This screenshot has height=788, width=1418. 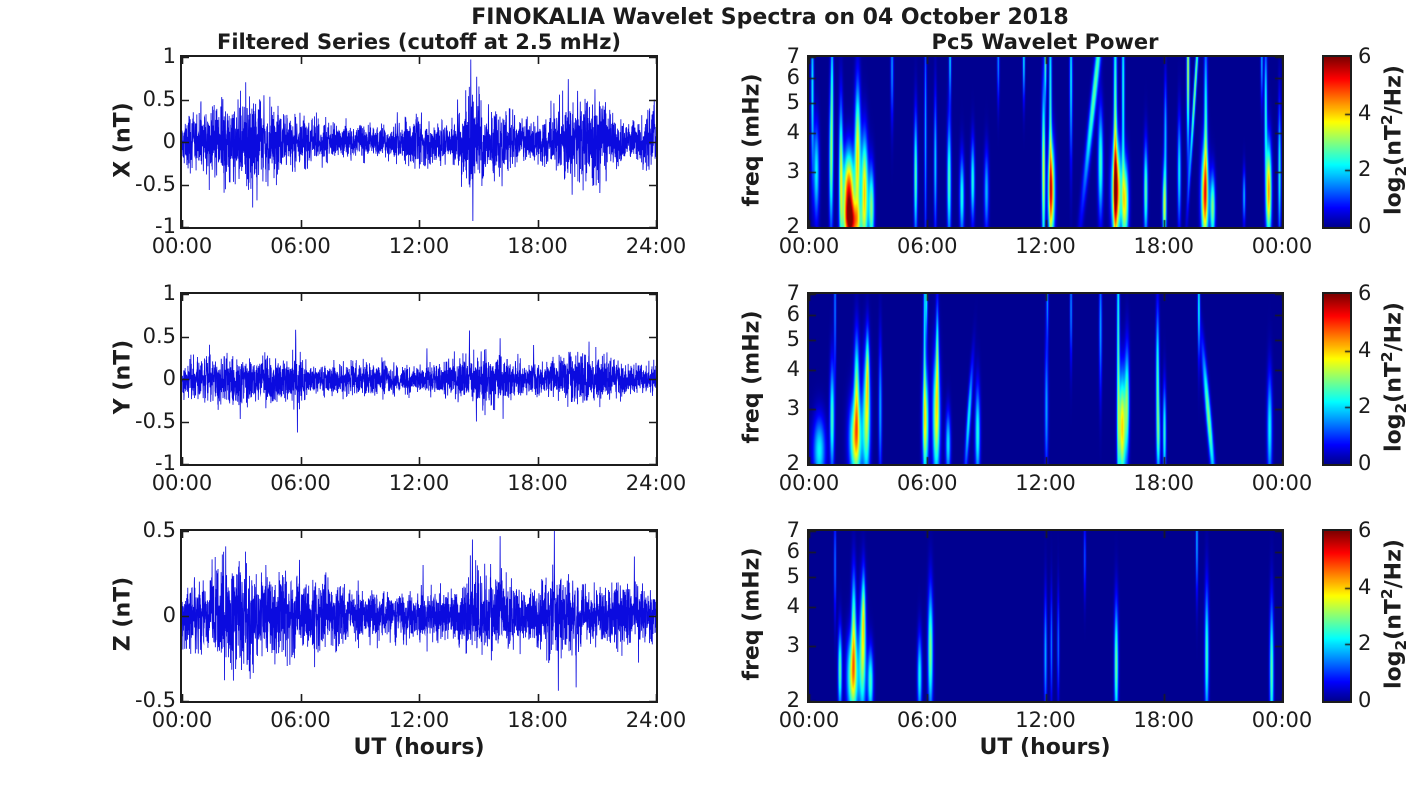 I want to click on y-wavelet-heatmap, so click(x=1045, y=379).